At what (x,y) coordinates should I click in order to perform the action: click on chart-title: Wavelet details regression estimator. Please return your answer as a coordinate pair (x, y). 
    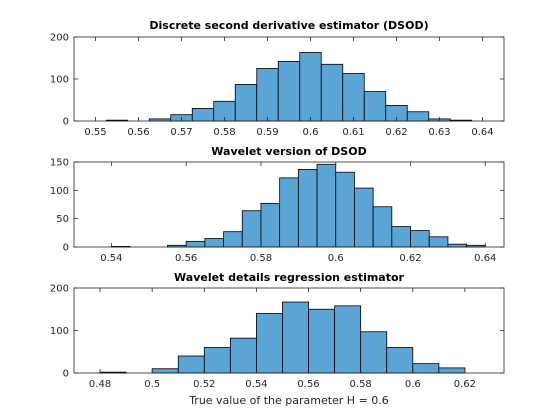
    Looking at the image, I should click on (289, 277).